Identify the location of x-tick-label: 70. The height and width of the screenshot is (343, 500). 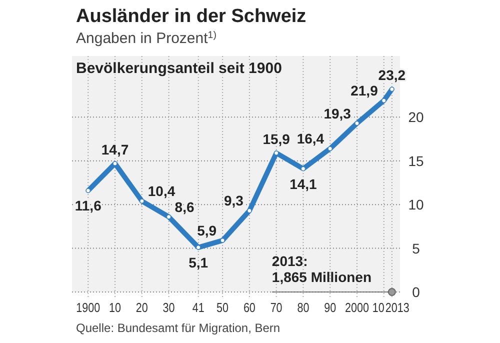
(277, 307).